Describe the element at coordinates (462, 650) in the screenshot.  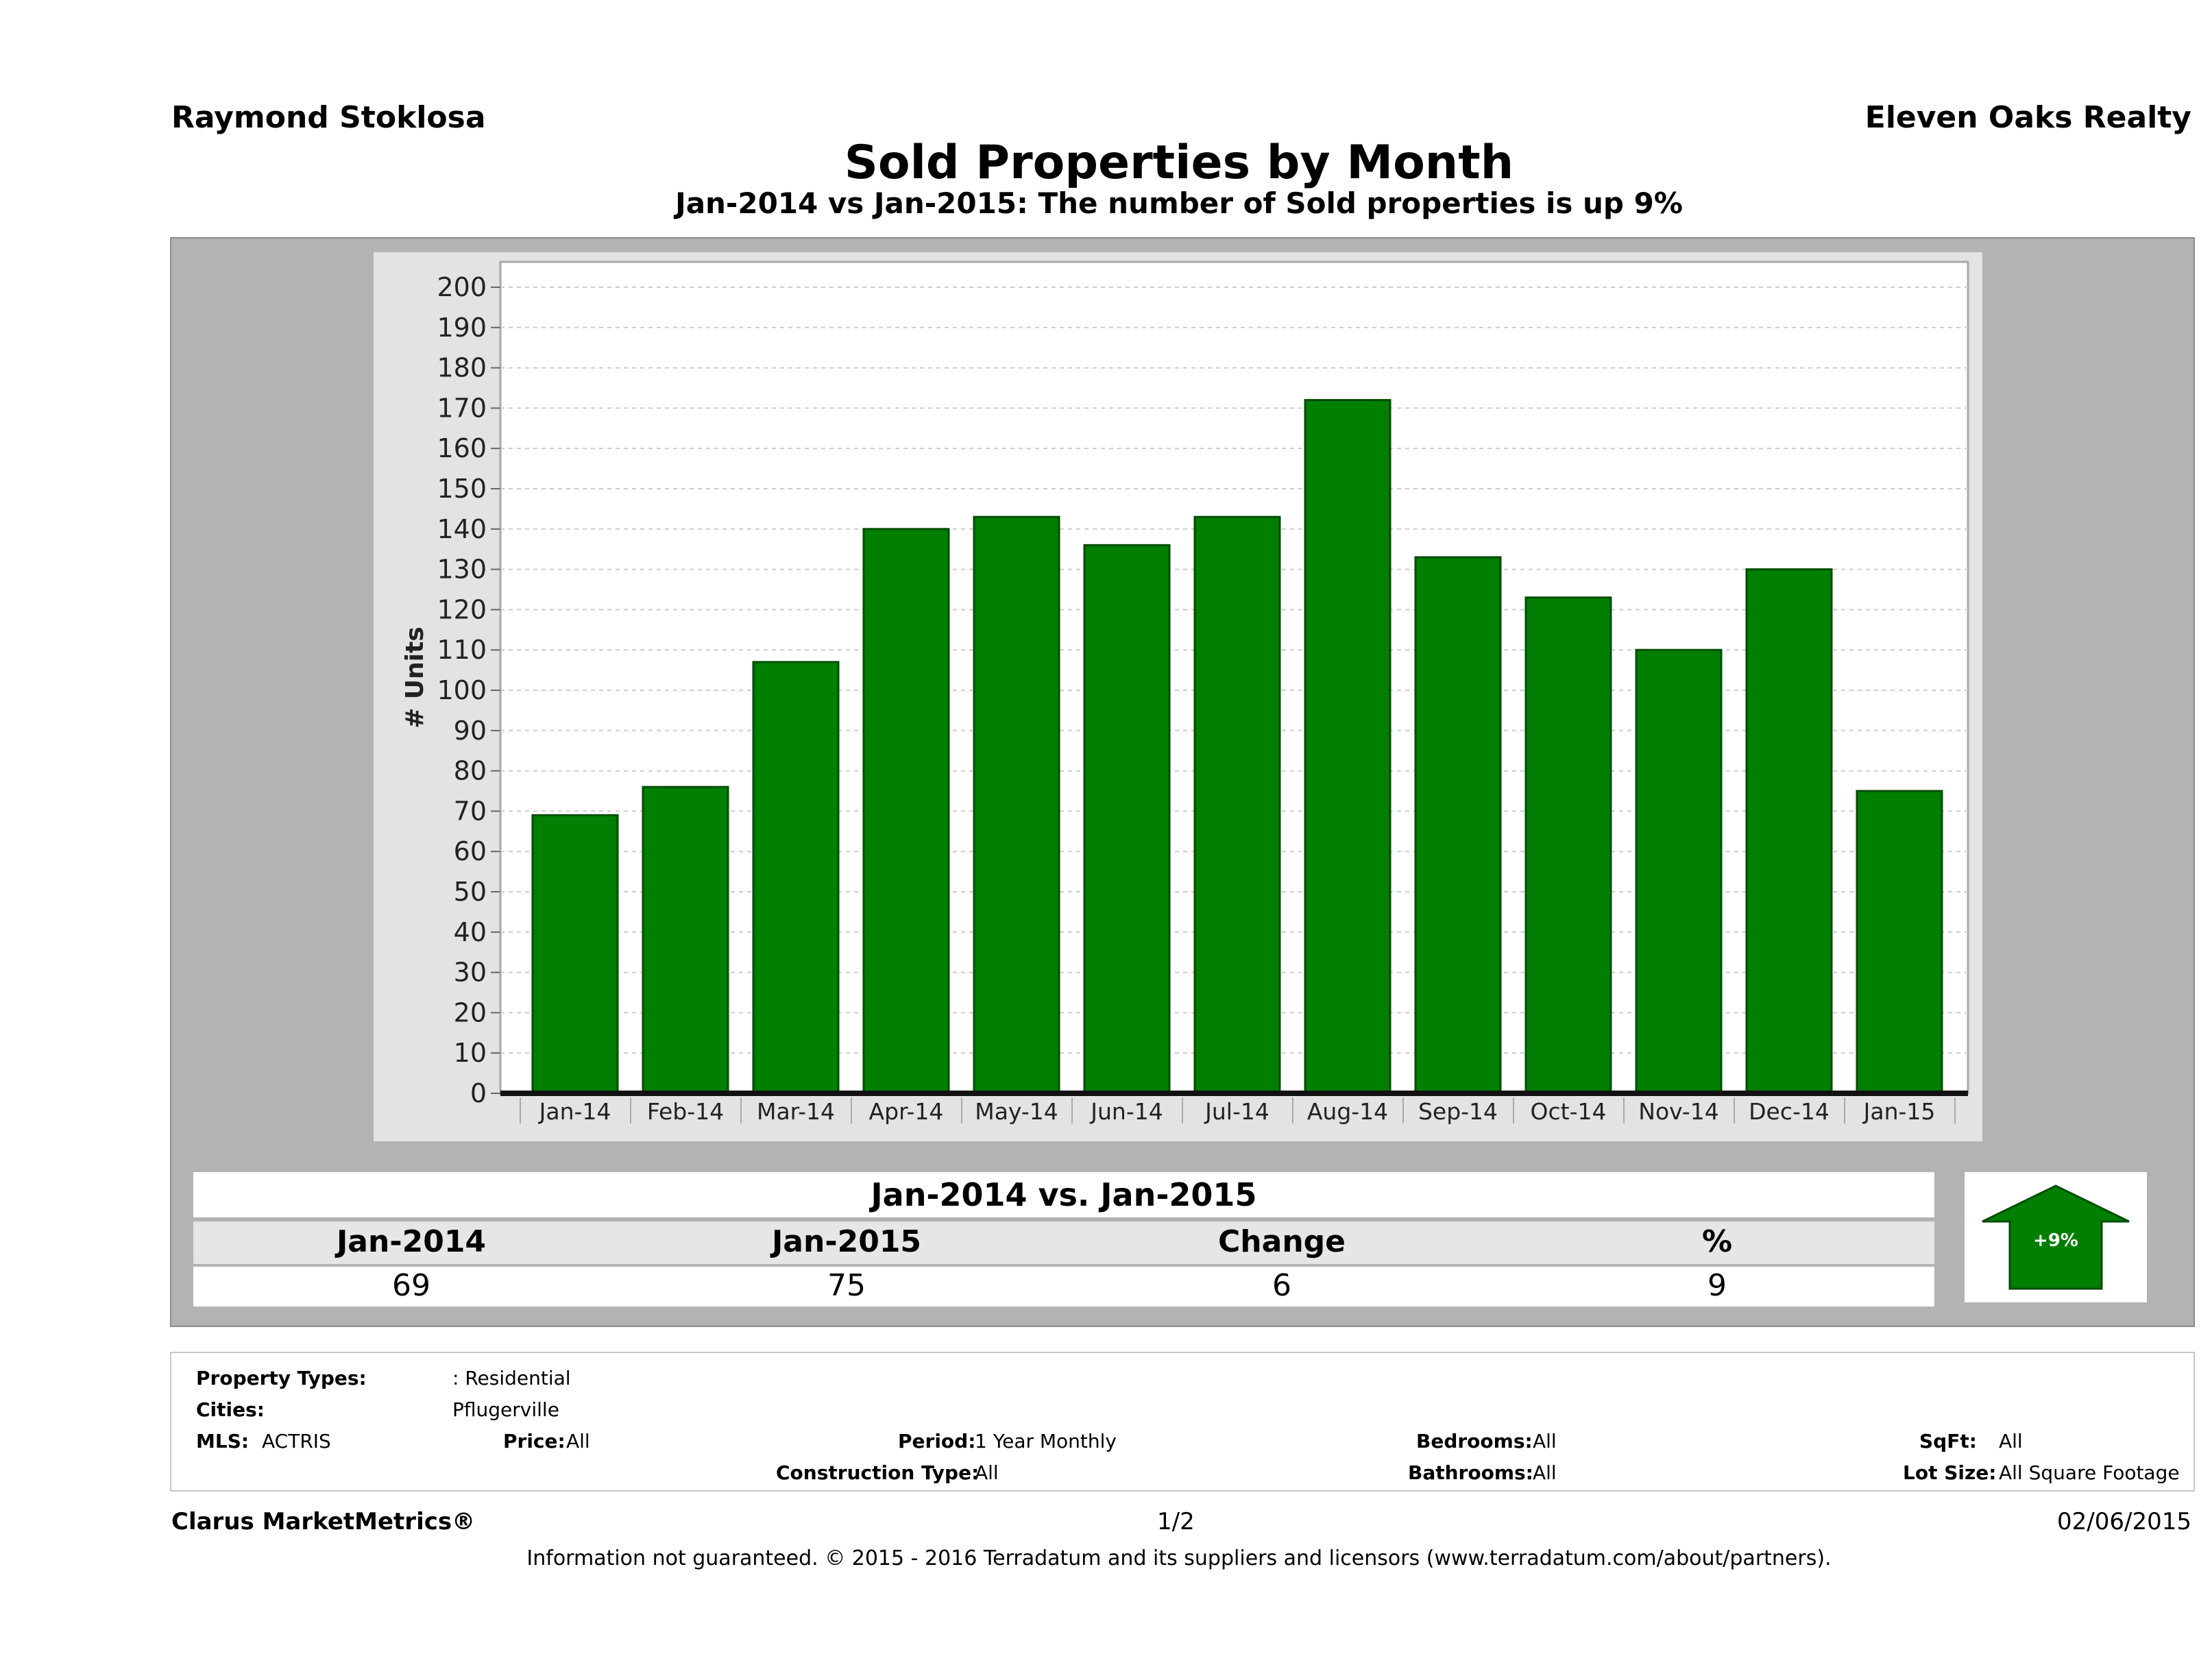
I see `y-tick-label: 110` at that location.